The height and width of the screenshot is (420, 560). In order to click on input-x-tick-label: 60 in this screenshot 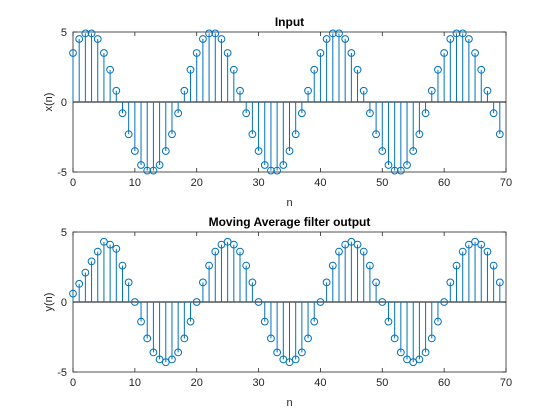, I will do `click(444, 183)`.